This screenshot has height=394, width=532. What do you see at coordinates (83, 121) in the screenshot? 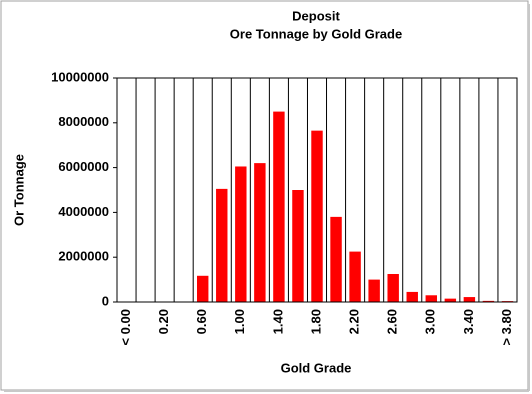
I see `y-tick-label: 8000000` at bounding box center [83, 121].